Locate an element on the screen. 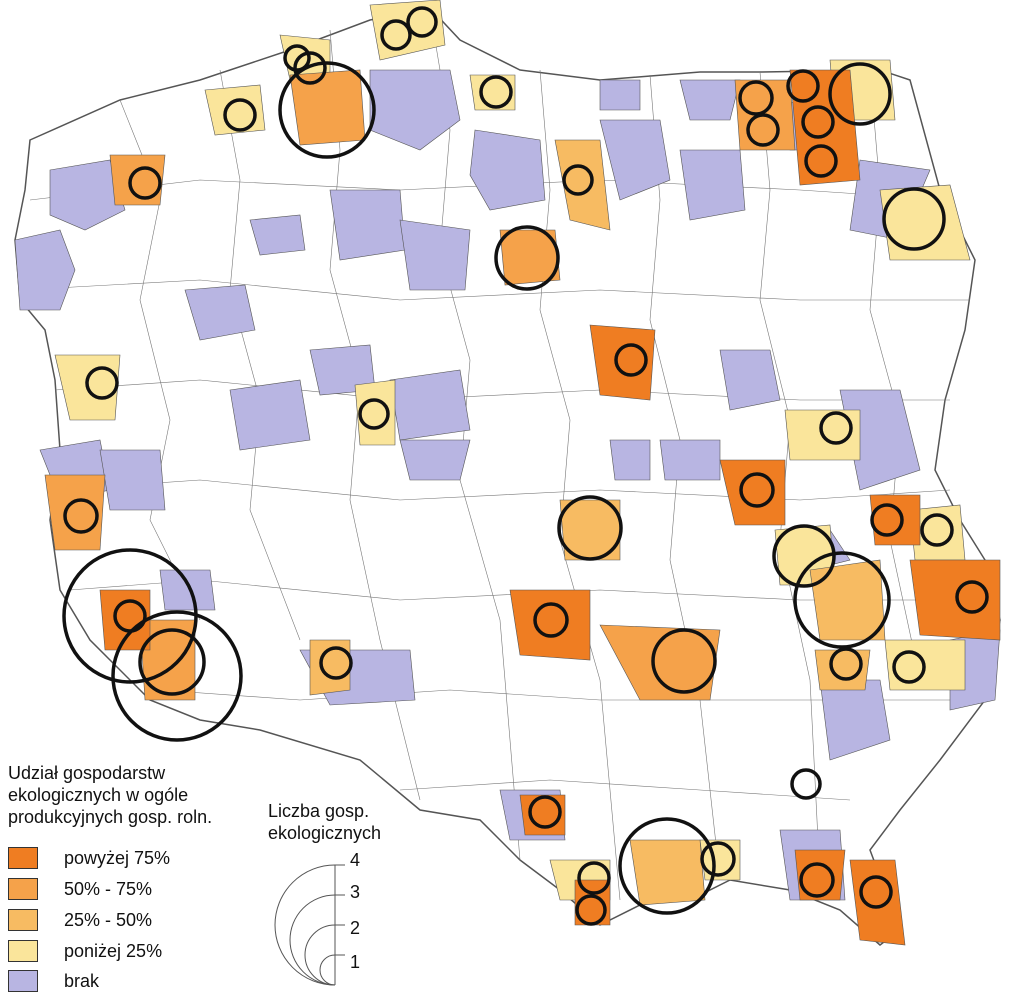 This screenshot has width=1024, height=996. legend-label: powyżej 75% is located at coordinates (117, 857).